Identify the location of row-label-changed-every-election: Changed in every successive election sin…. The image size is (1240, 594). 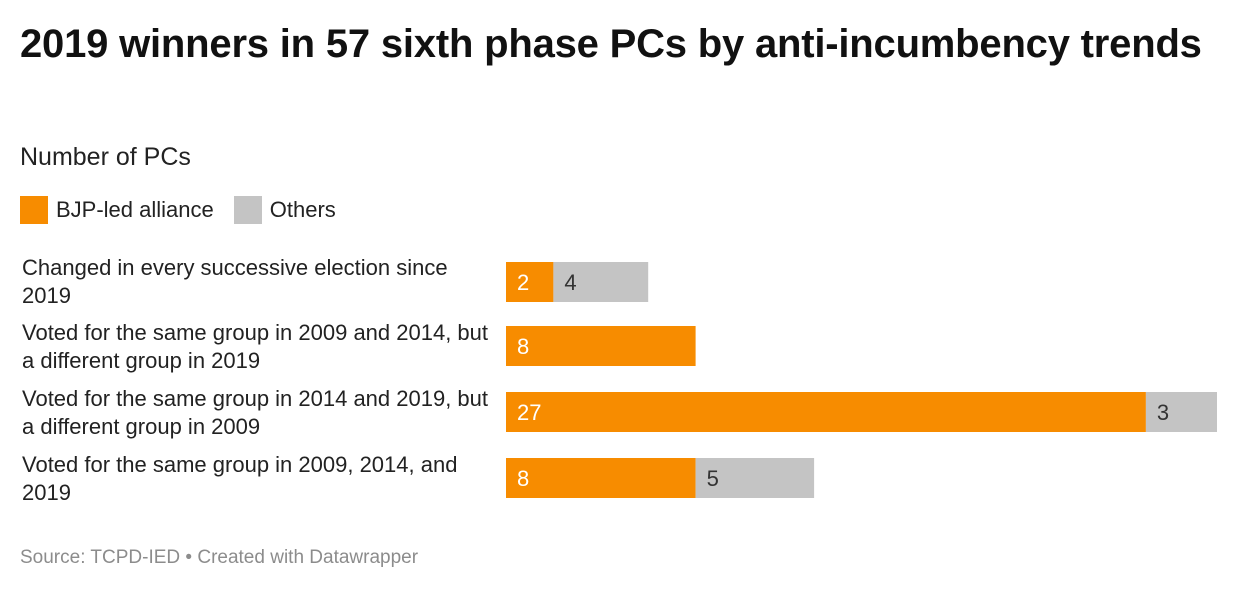
(235, 281).